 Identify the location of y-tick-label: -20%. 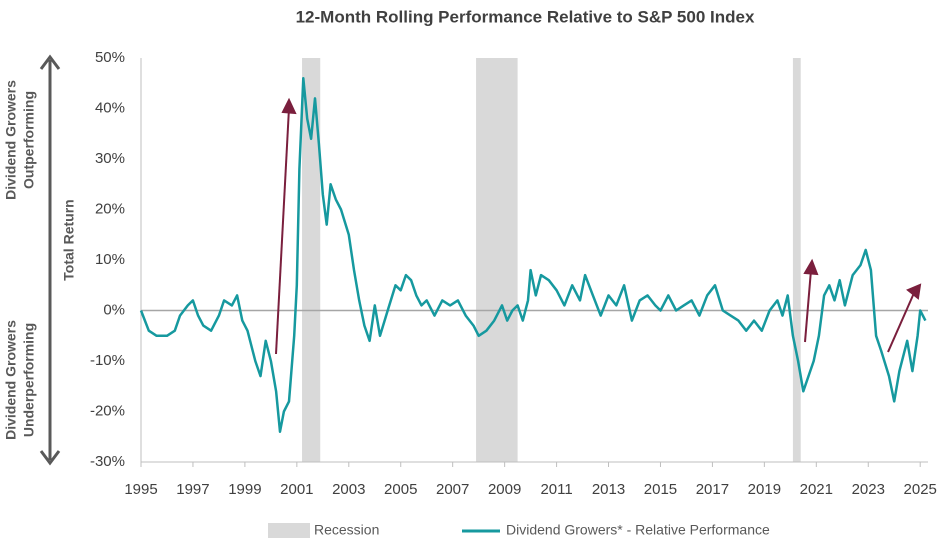
(107, 410).